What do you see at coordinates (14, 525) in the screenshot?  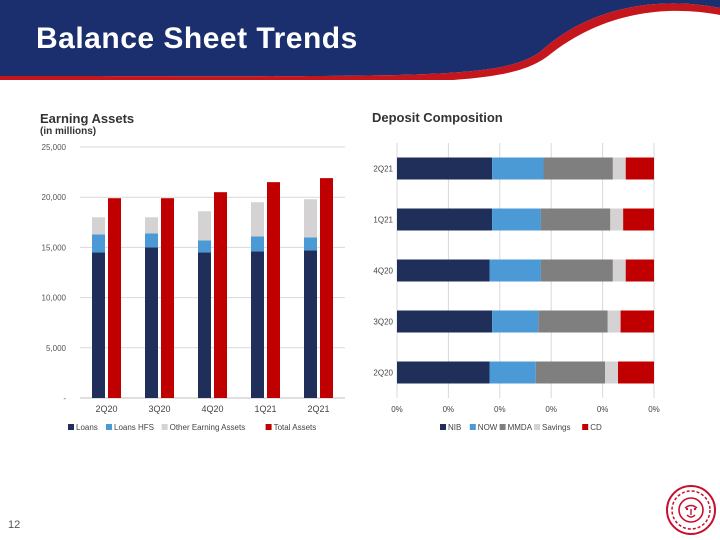 I see `page-number: 12` at bounding box center [14, 525].